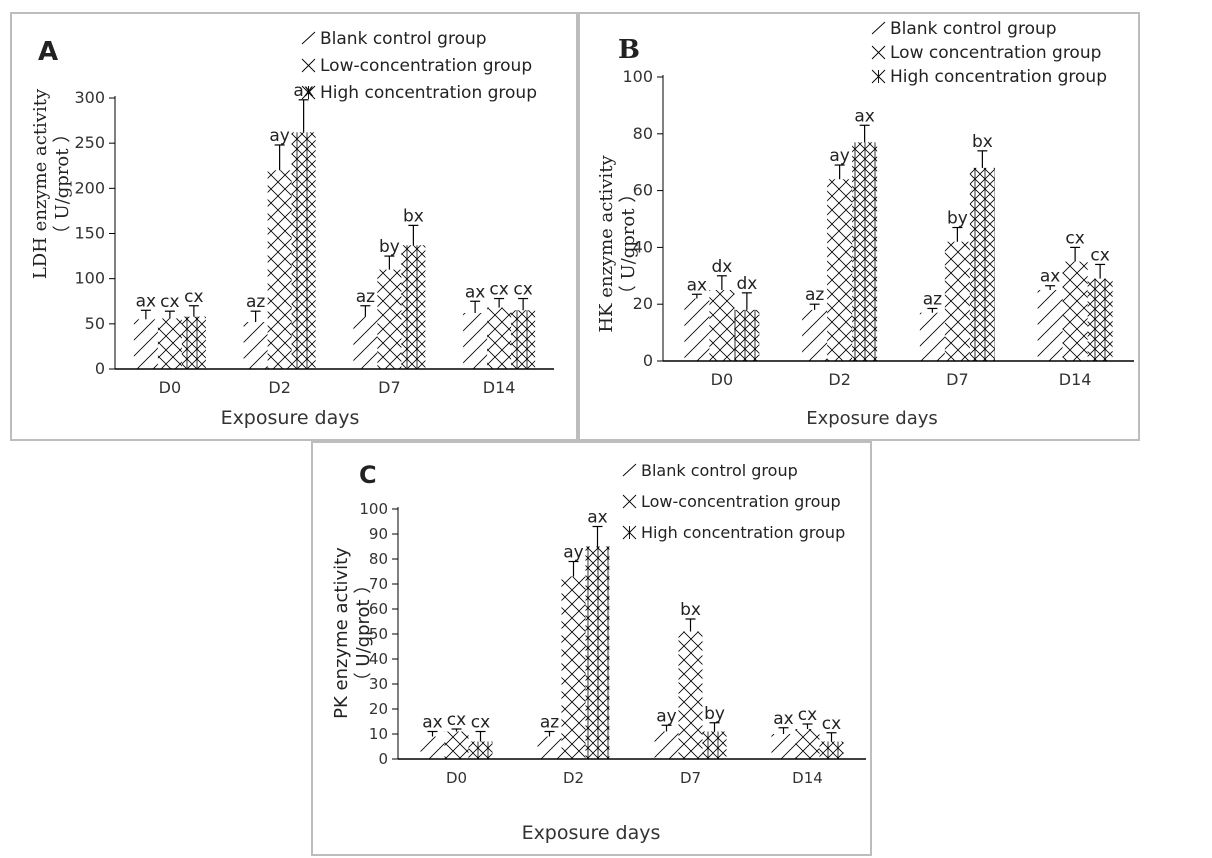 Image resolution: width=1212 pixels, height=858 pixels. I want to click on panel-letter: C, so click(368, 475).